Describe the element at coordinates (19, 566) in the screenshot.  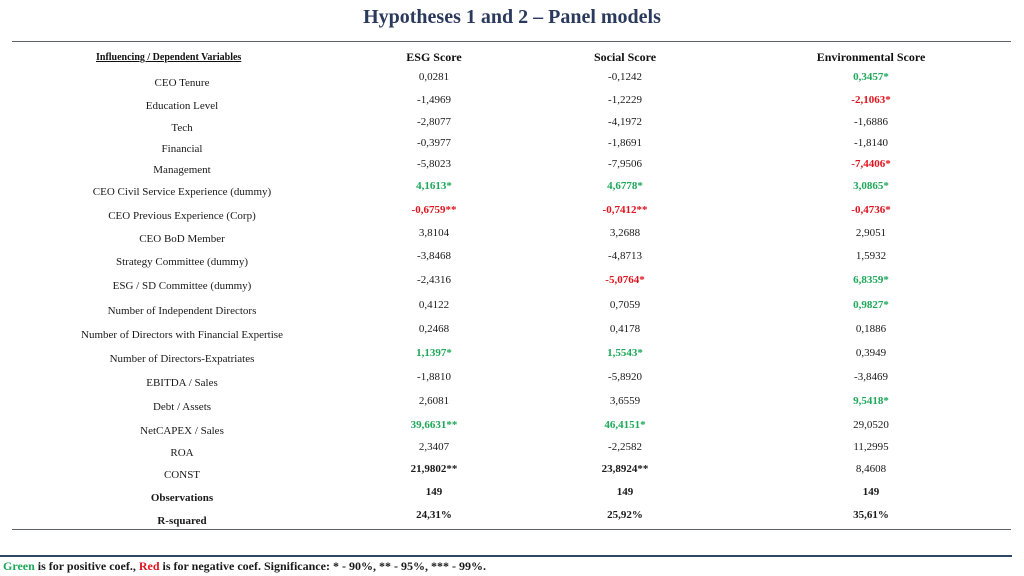
I see `legend-green-word: Green` at that location.